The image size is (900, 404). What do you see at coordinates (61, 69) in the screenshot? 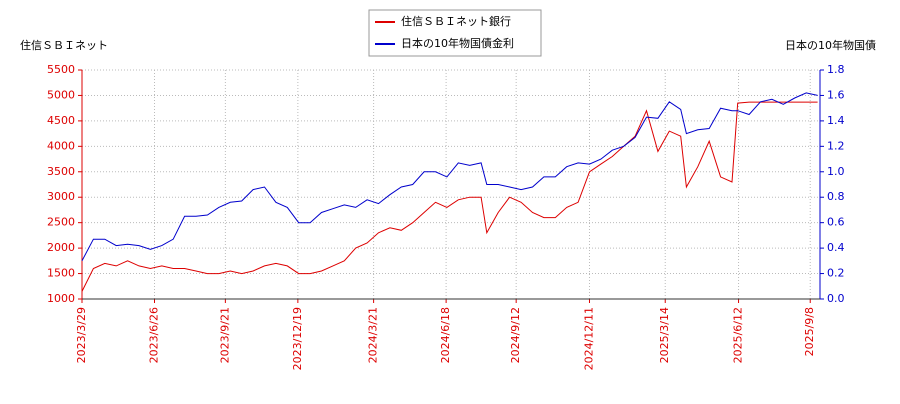
I see `y-tick-label: 5500` at bounding box center [61, 69].